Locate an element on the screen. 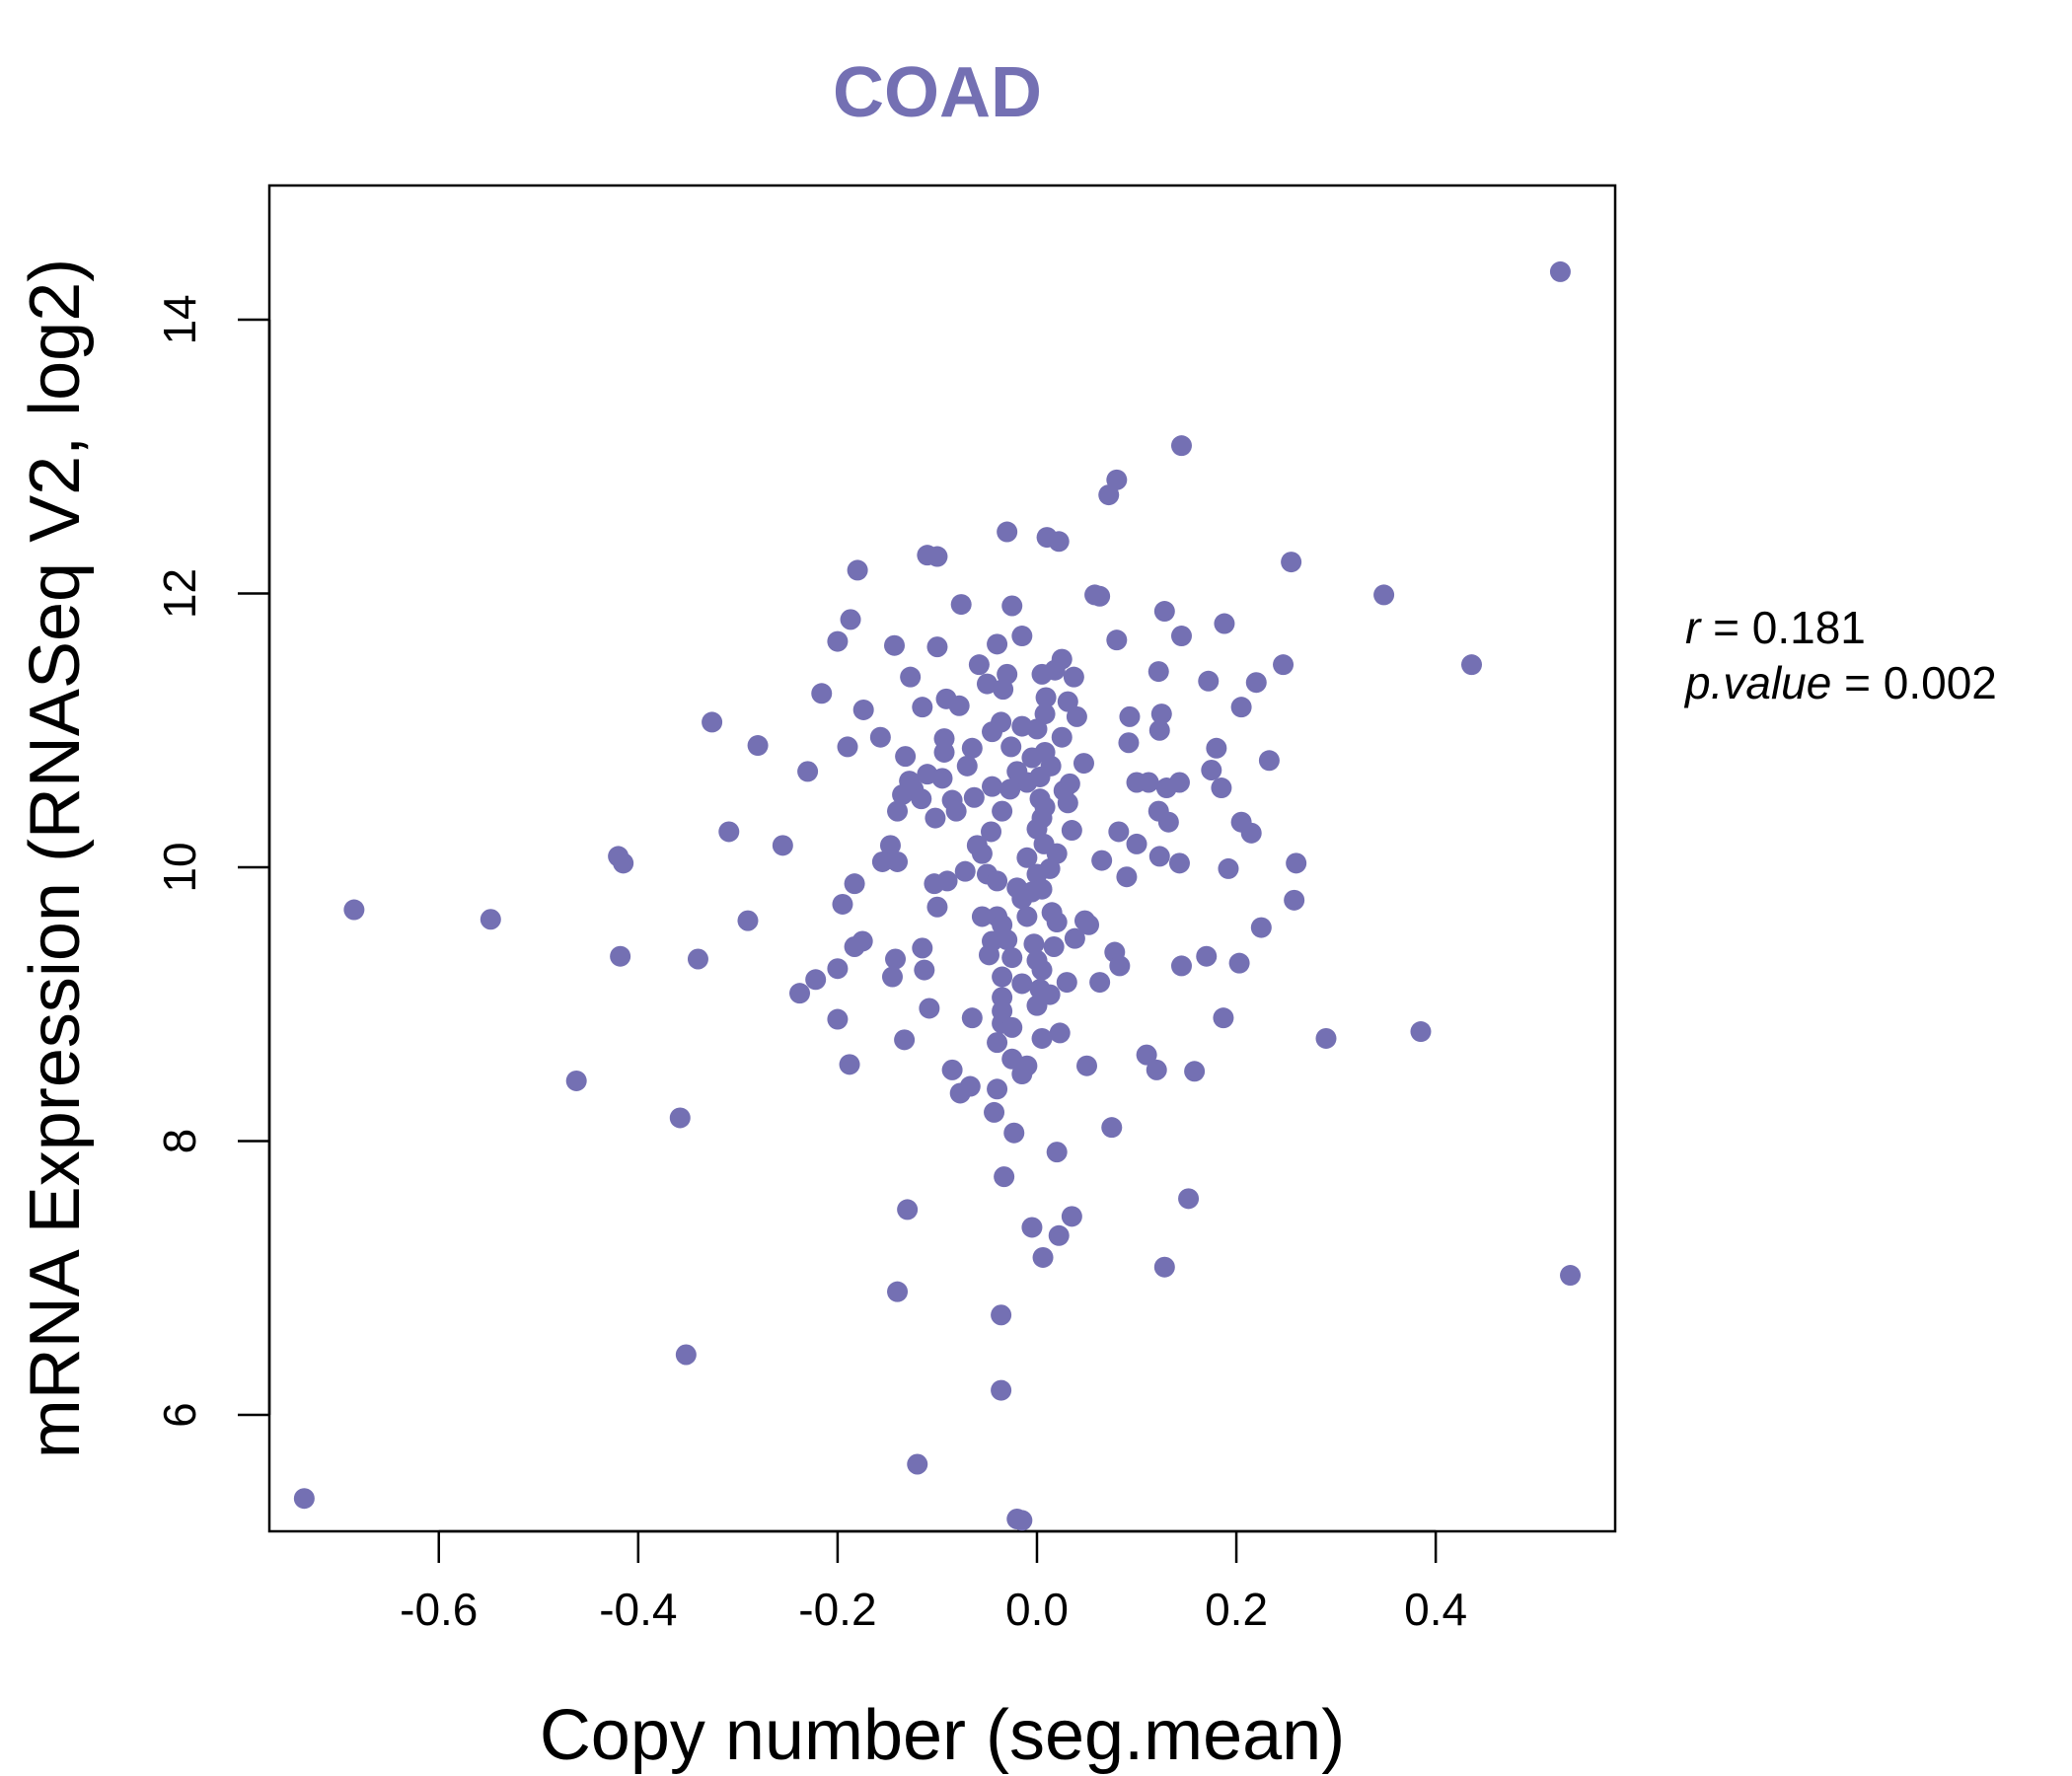  y-axis: 6 8 10 12 14 is located at coordinates (213, 861).